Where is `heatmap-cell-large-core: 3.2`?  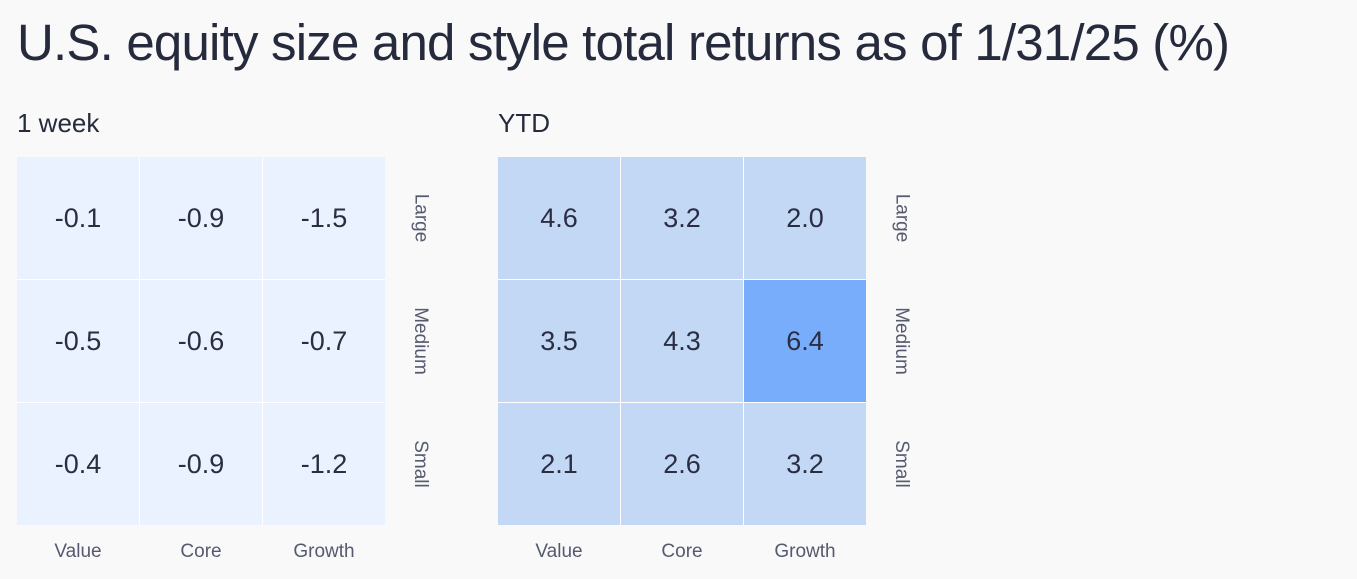 heatmap-cell-large-core: 3.2 is located at coordinates (682, 218).